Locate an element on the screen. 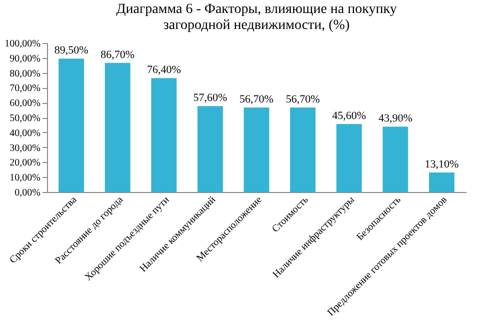 The image size is (487, 330). y-tick-label: 60,00% is located at coordinates (25, 104).